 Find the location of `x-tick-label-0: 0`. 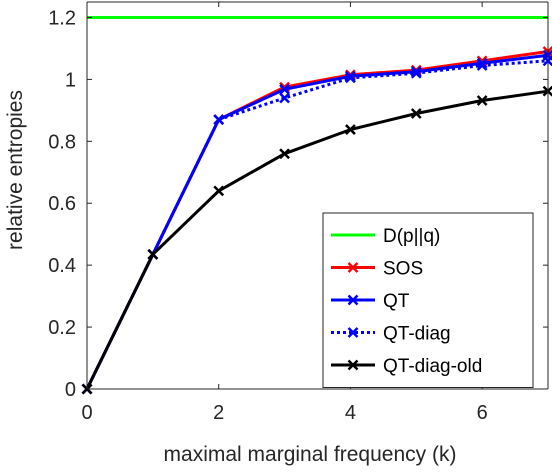

x-tick-label-0: 0 is located at coordinates (86, 413).